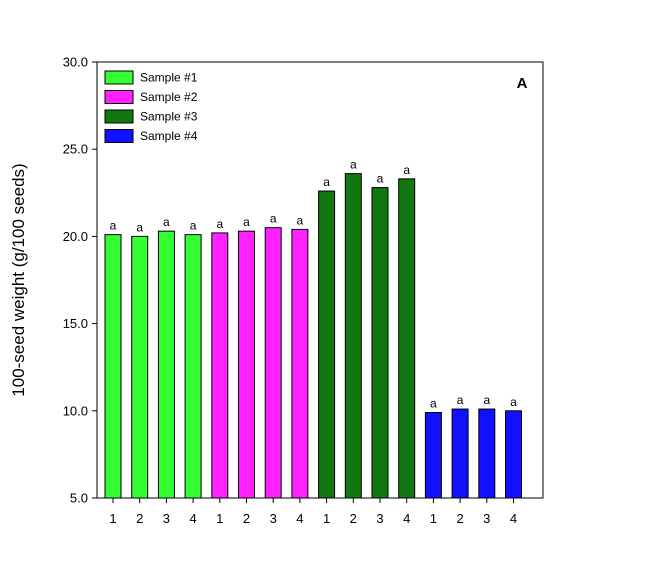 The image size is (655, 569). What do you see at coordinates (169, 97) in the screenshot?
I see `legend-label: Sample #2` at bounding box center [169, 97].